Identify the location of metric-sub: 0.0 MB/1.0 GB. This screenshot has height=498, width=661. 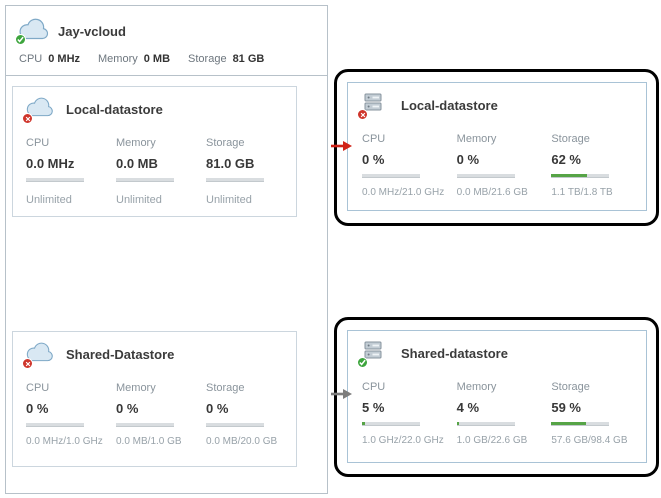
(149, 441).